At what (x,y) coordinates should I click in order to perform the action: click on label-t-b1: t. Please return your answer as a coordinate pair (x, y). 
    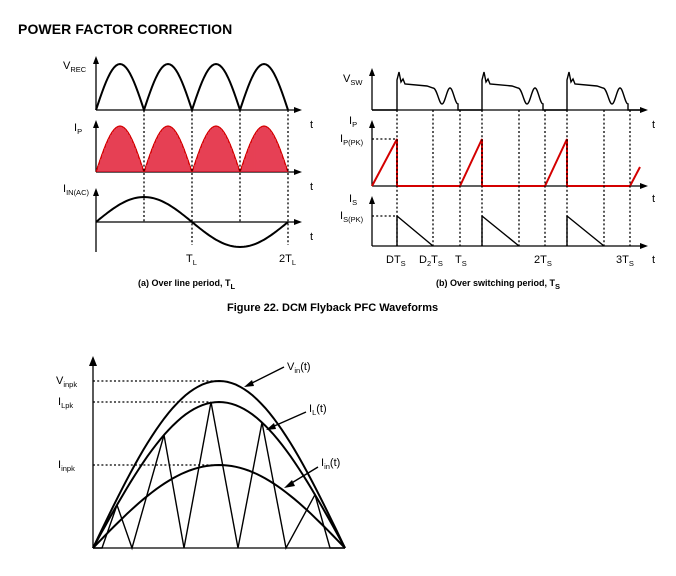
    Looking at the image, I should click on (653, 125).